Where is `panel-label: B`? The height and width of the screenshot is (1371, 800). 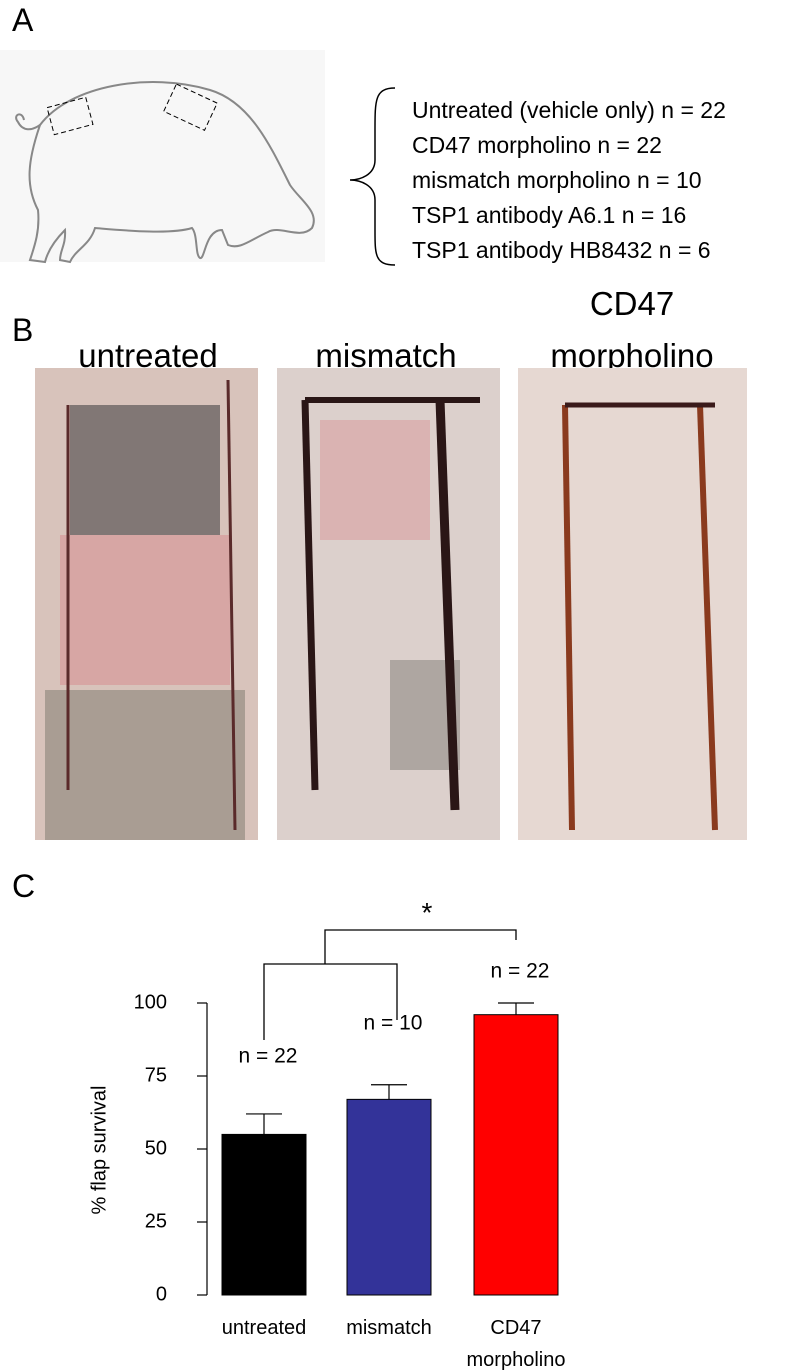
panel-label: B is located at coordinates (23, 330).